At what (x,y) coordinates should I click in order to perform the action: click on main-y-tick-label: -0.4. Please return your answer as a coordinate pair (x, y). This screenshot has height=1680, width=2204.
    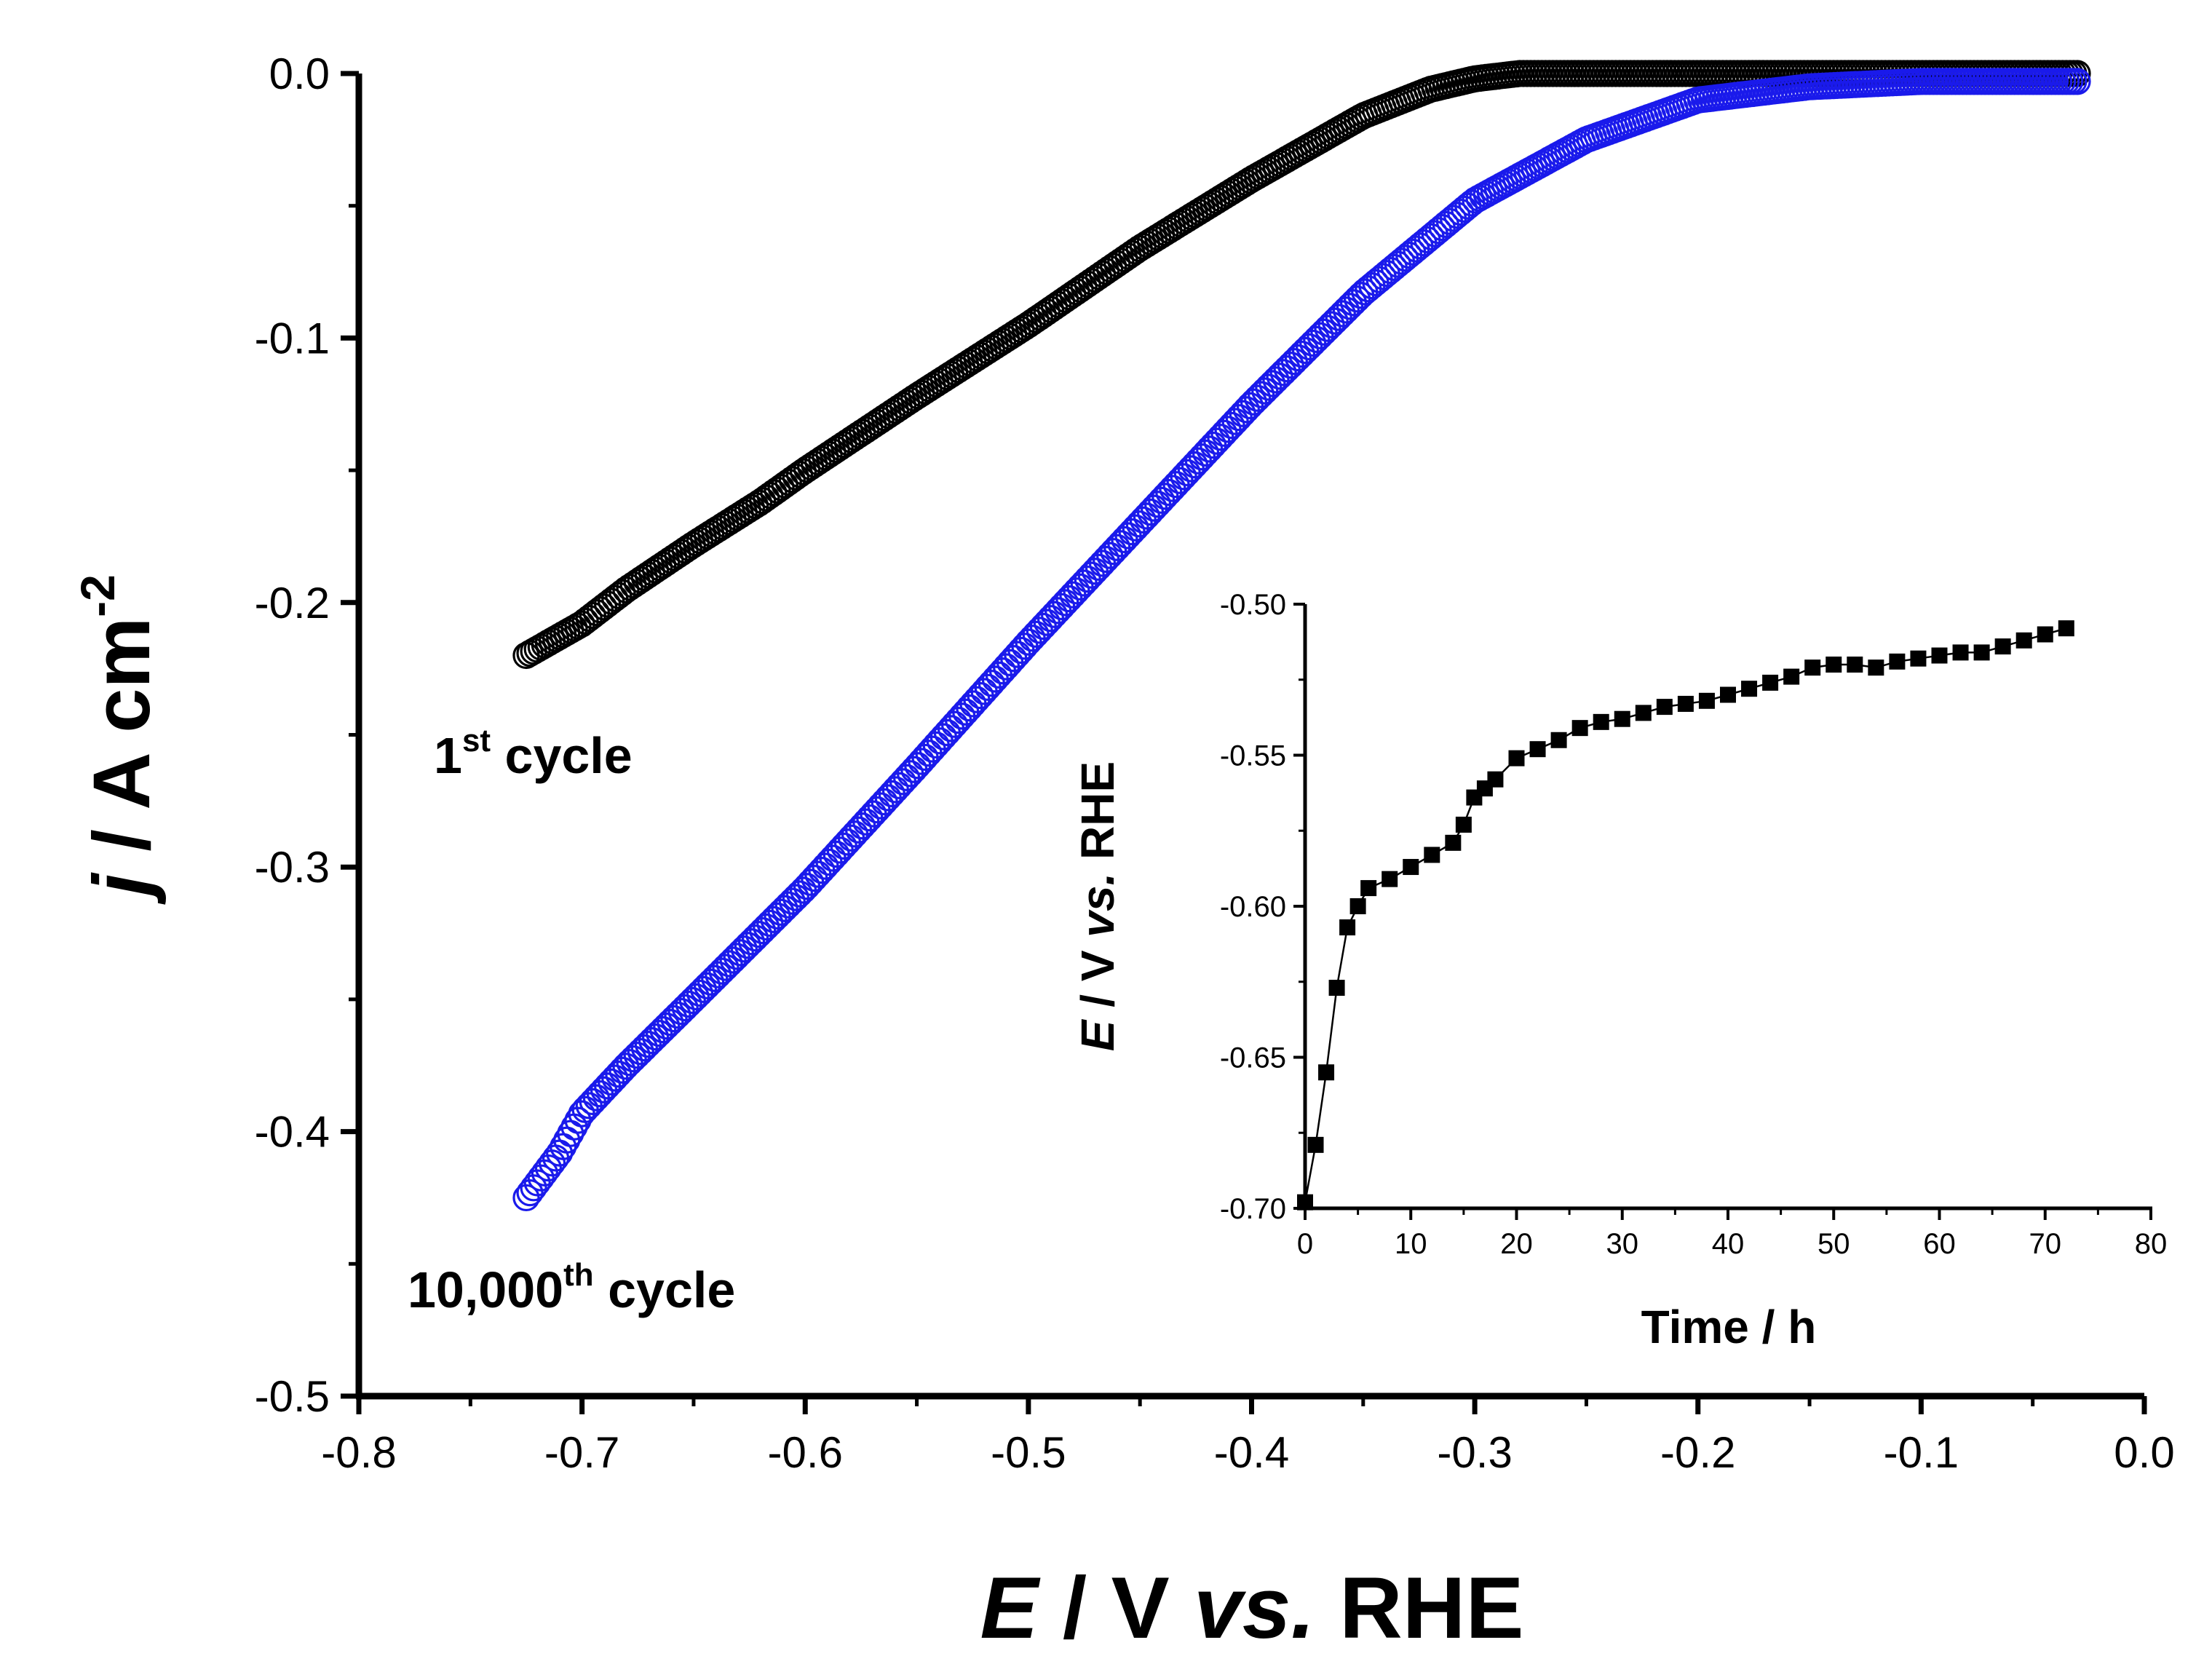
    Looking at the image, I should click on (292, 1132).